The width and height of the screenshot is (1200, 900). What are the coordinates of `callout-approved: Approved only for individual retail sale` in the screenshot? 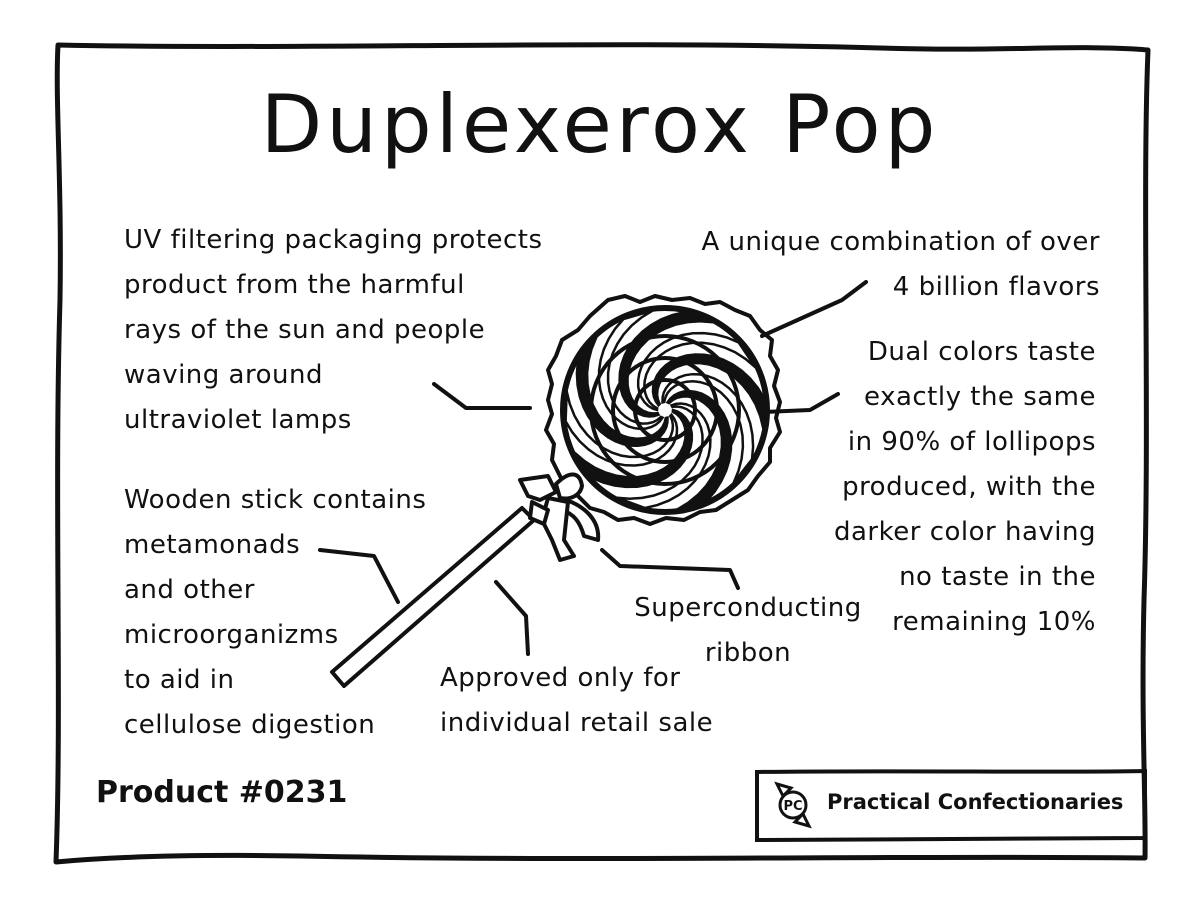 It's located at (577, 700).